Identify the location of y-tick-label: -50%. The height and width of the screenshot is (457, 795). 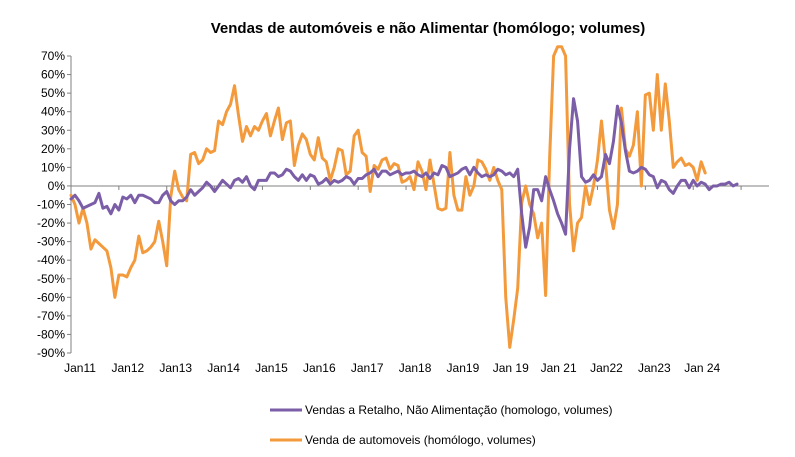
(51, 279).